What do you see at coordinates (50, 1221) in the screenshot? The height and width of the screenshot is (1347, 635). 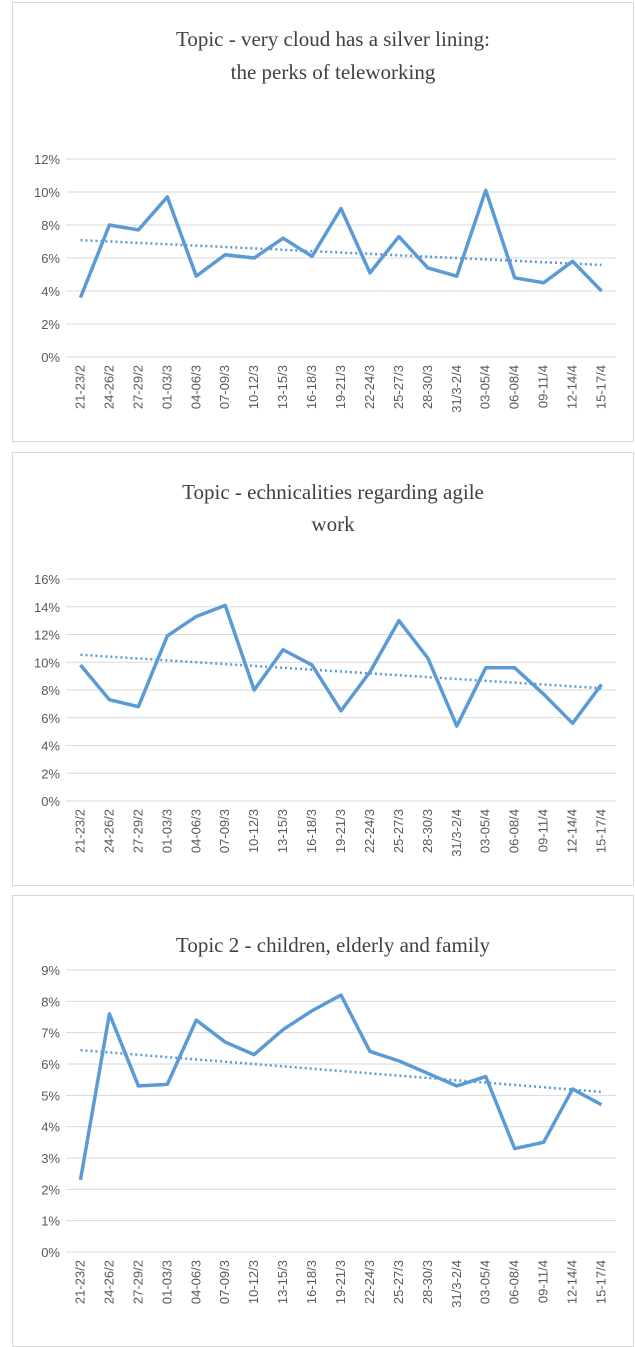 I see `y-tick-label: 1%` at bounding box center [50, 1221].